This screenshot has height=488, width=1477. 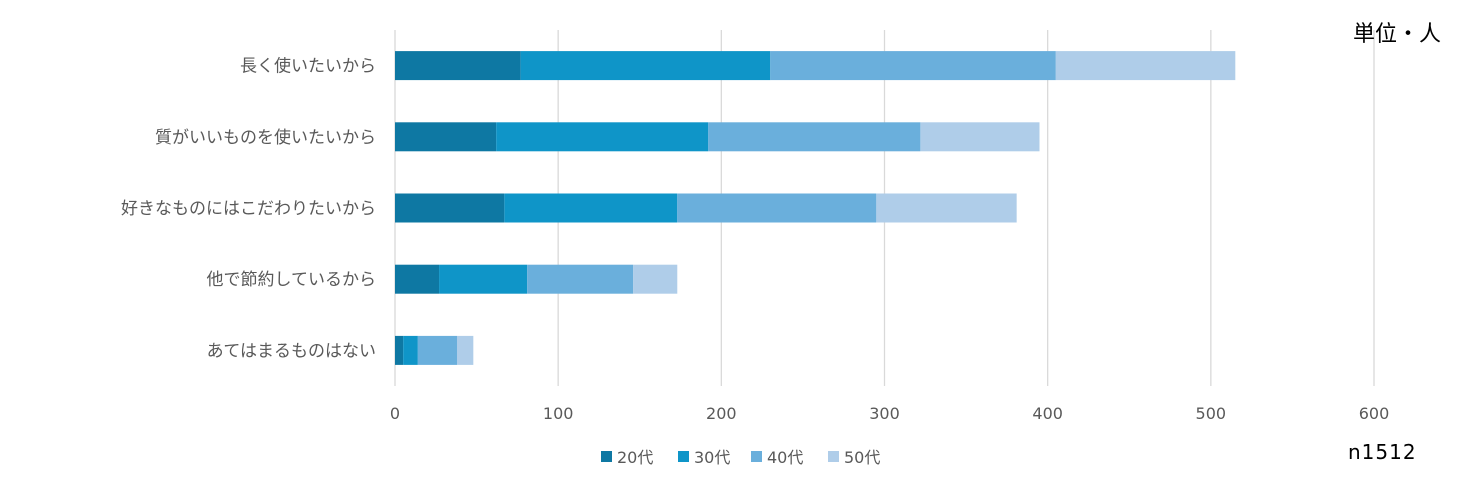 I want to click on x-tick-label: 0, so click(x=395, y=413).